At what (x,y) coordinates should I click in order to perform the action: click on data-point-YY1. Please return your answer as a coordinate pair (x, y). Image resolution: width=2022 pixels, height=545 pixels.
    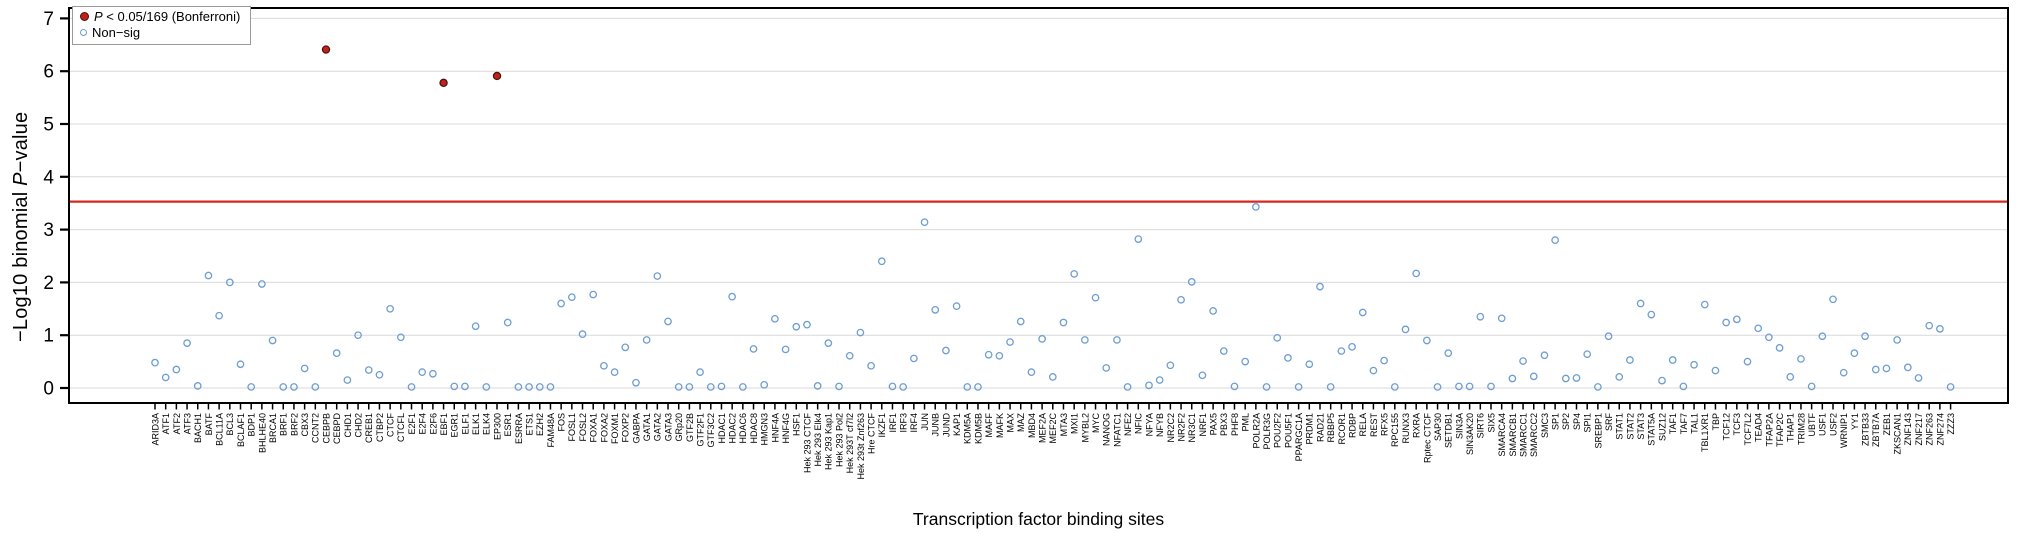
    Looking at the image, I should click on (1854, 353).